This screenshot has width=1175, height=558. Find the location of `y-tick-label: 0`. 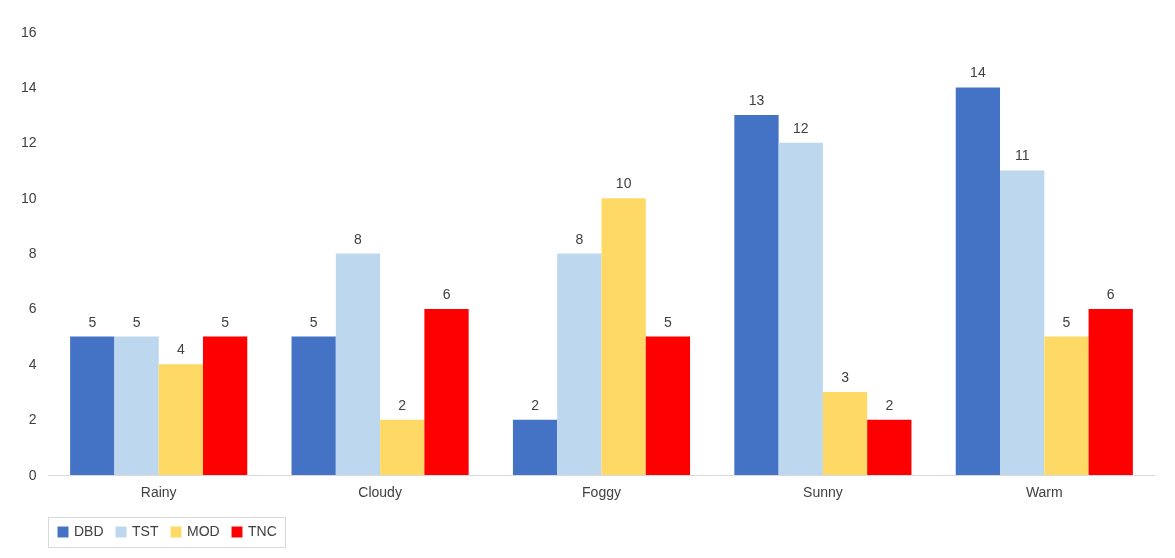

y-tick-label: 0 is located at coordinates (32, 474).